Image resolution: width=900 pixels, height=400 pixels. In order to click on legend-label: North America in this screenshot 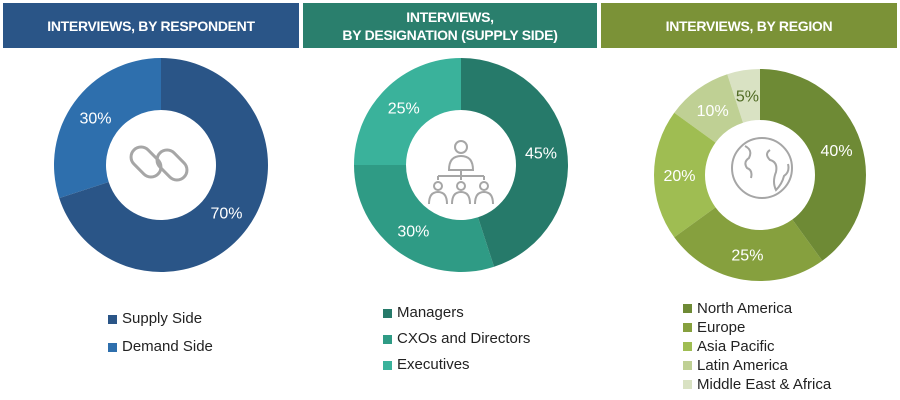, I will do `click(745, 308)`.